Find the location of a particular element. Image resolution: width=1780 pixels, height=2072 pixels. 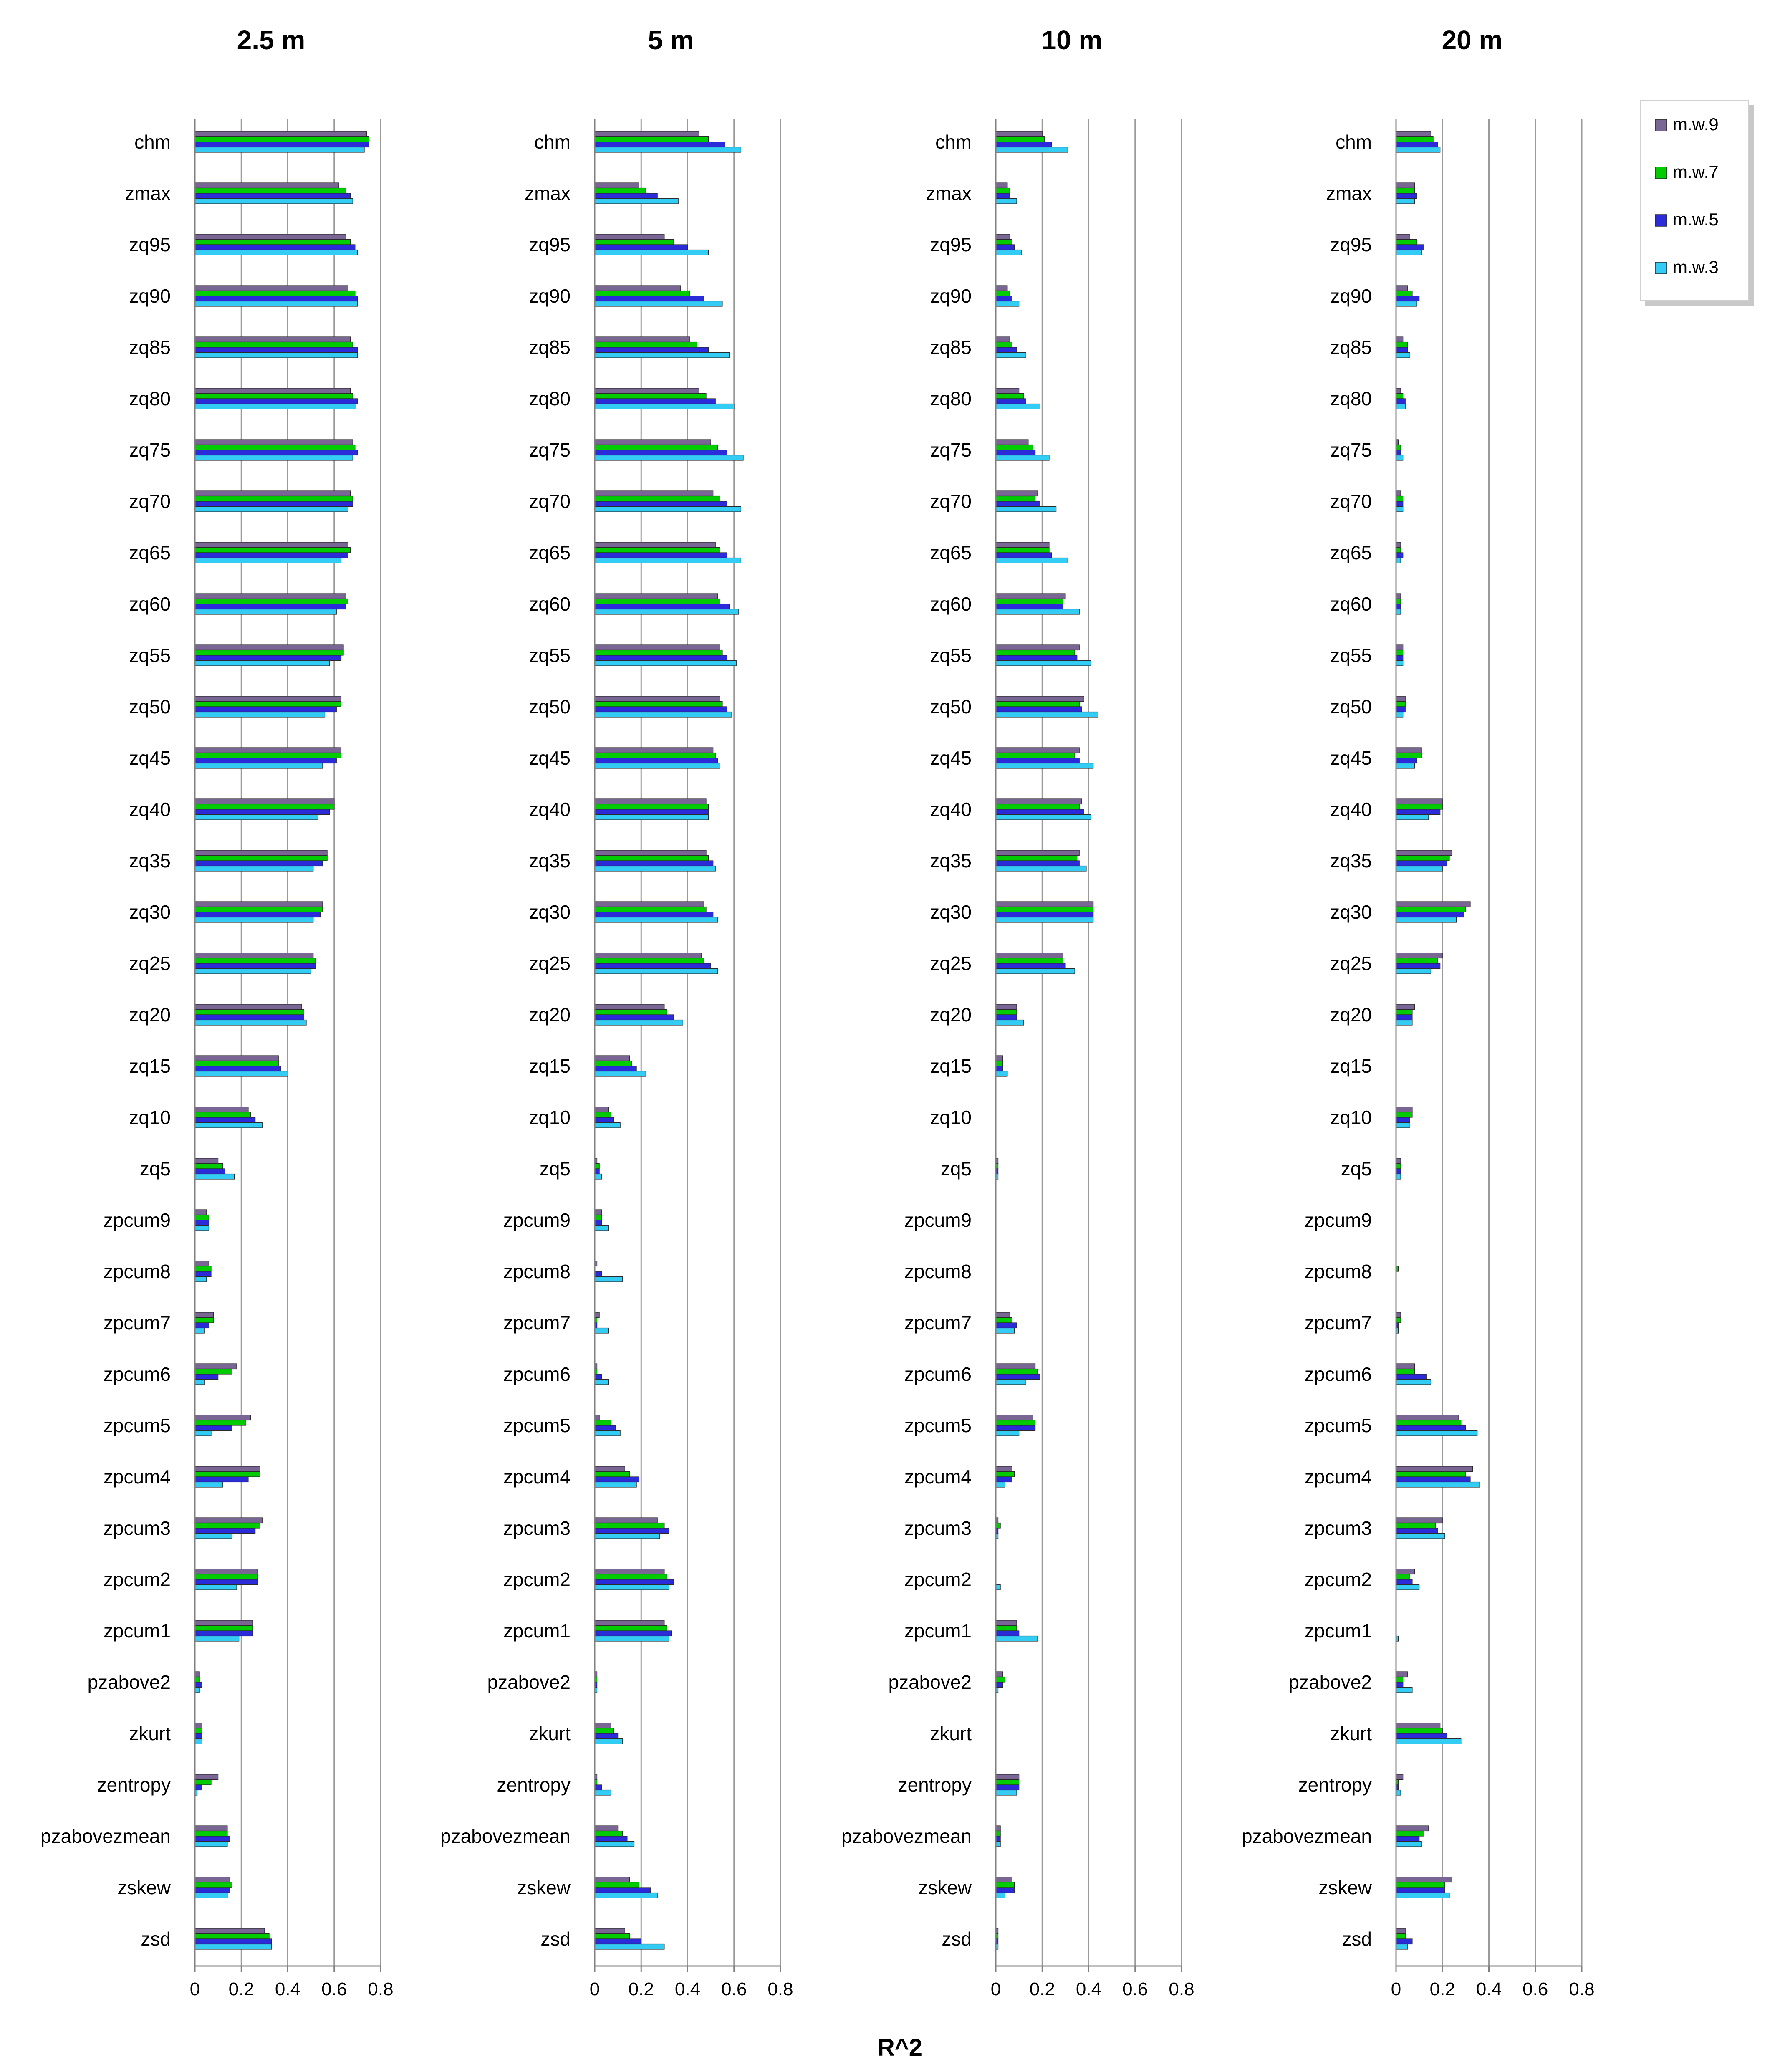

x-tick-label-0-4: 0.4 is located at coordinates (1088, 1989).